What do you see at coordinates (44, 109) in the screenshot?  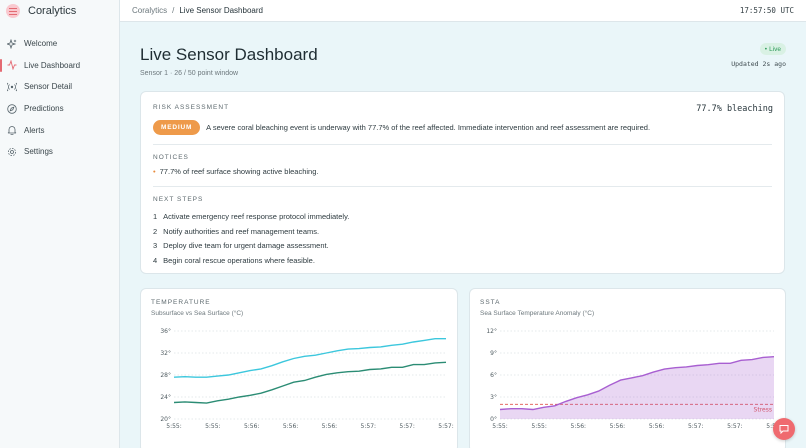 I see `sidebar-item-label: Predictions` at bounding box center [44, 109].